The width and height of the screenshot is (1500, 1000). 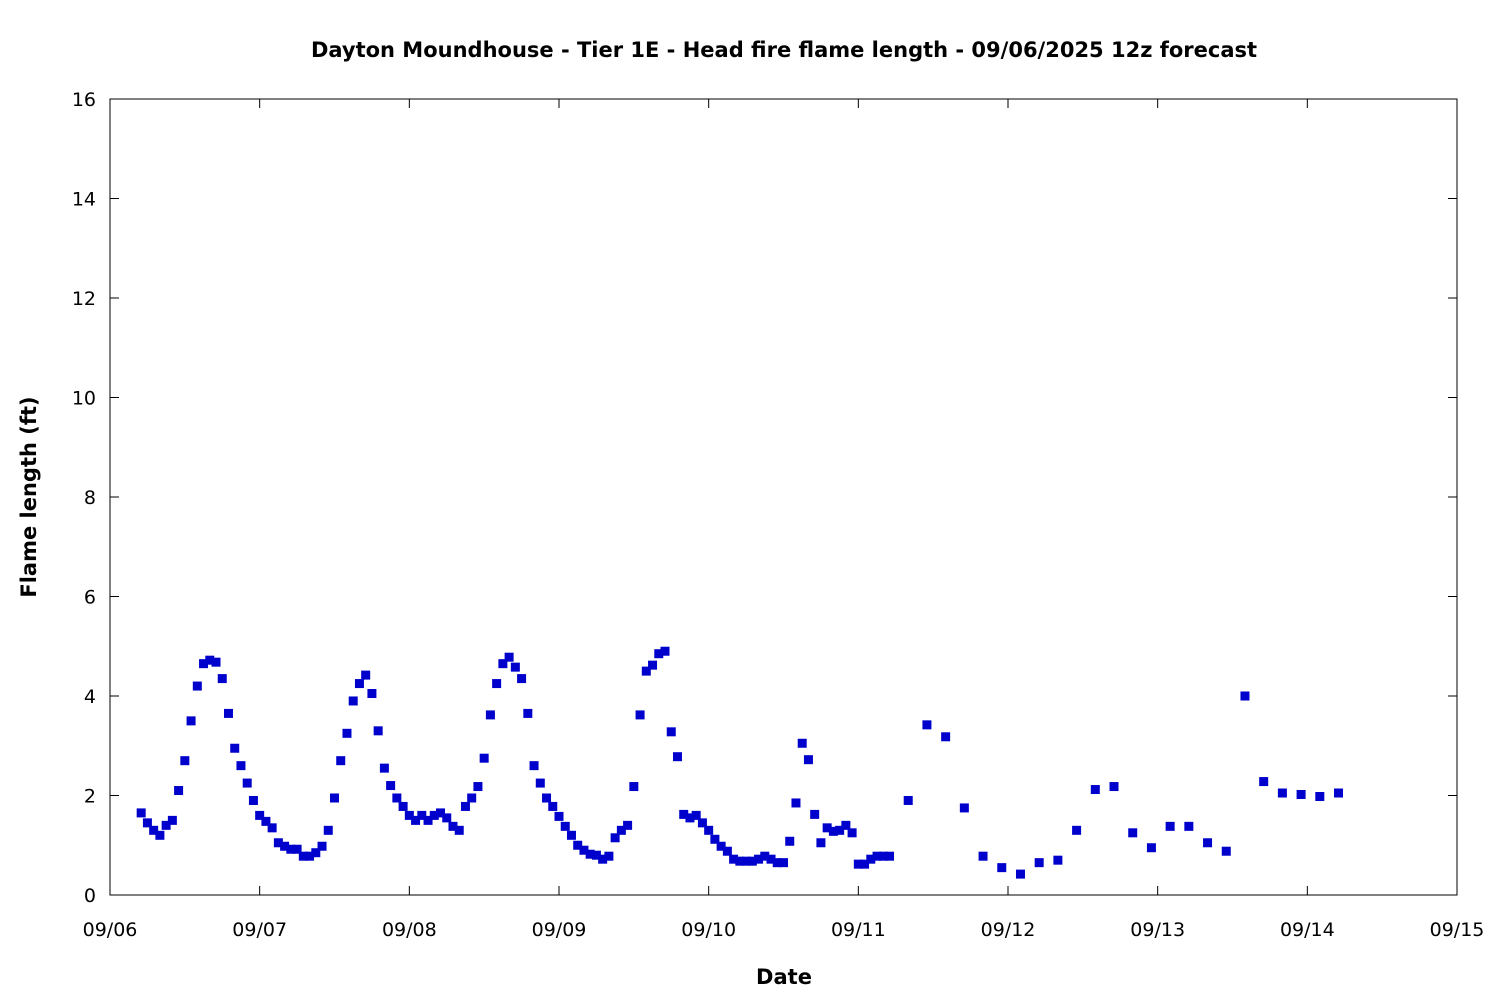 What do you see at coordinates (84, 100) in the screenshot?
I see `y-tick-label: 16` at bounding box center [84, 100].